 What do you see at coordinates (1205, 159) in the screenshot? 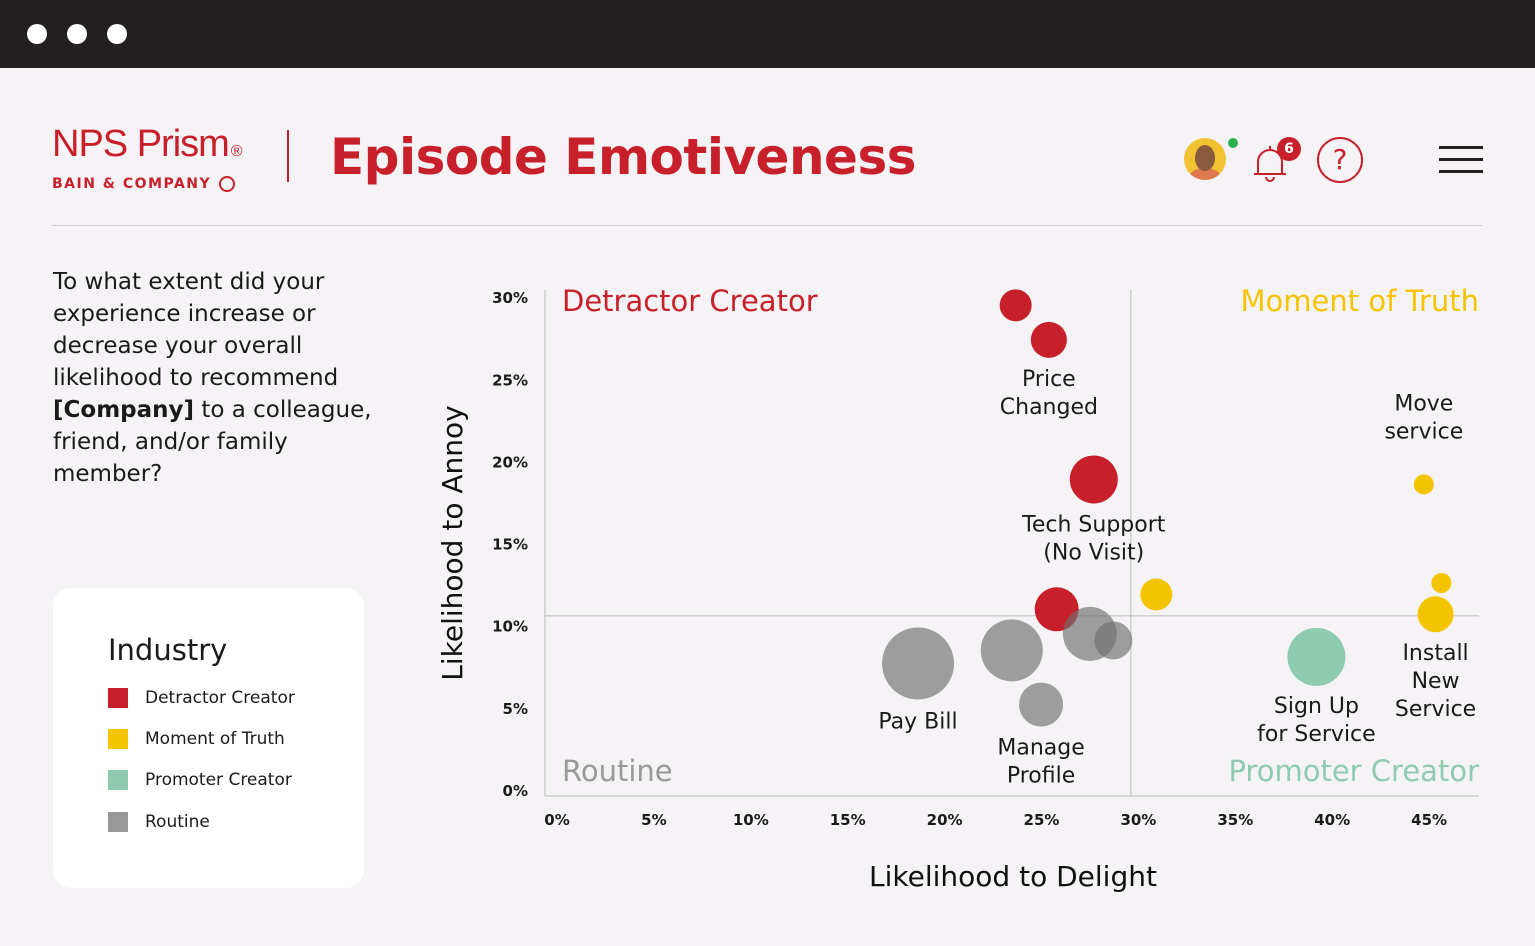
I see `avatar` at bounding box center [1205, 159].